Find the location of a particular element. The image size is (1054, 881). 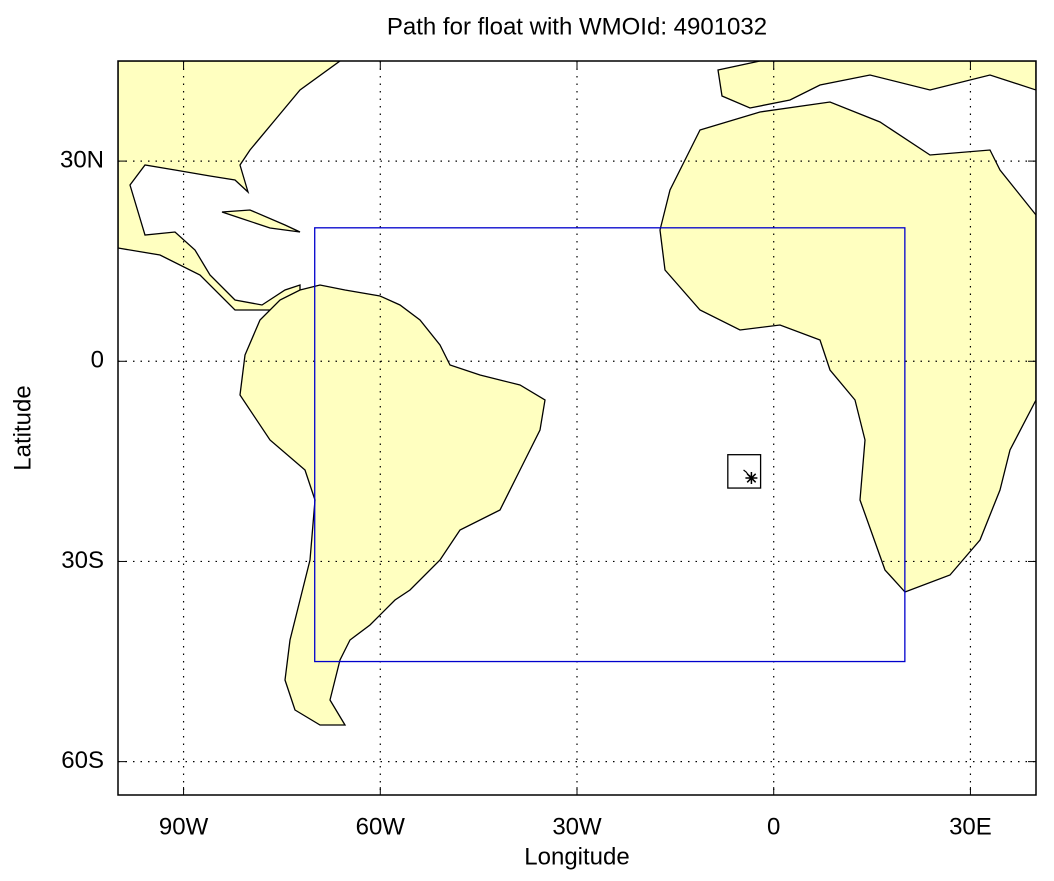

cuba is located at coordinates (261, 221).